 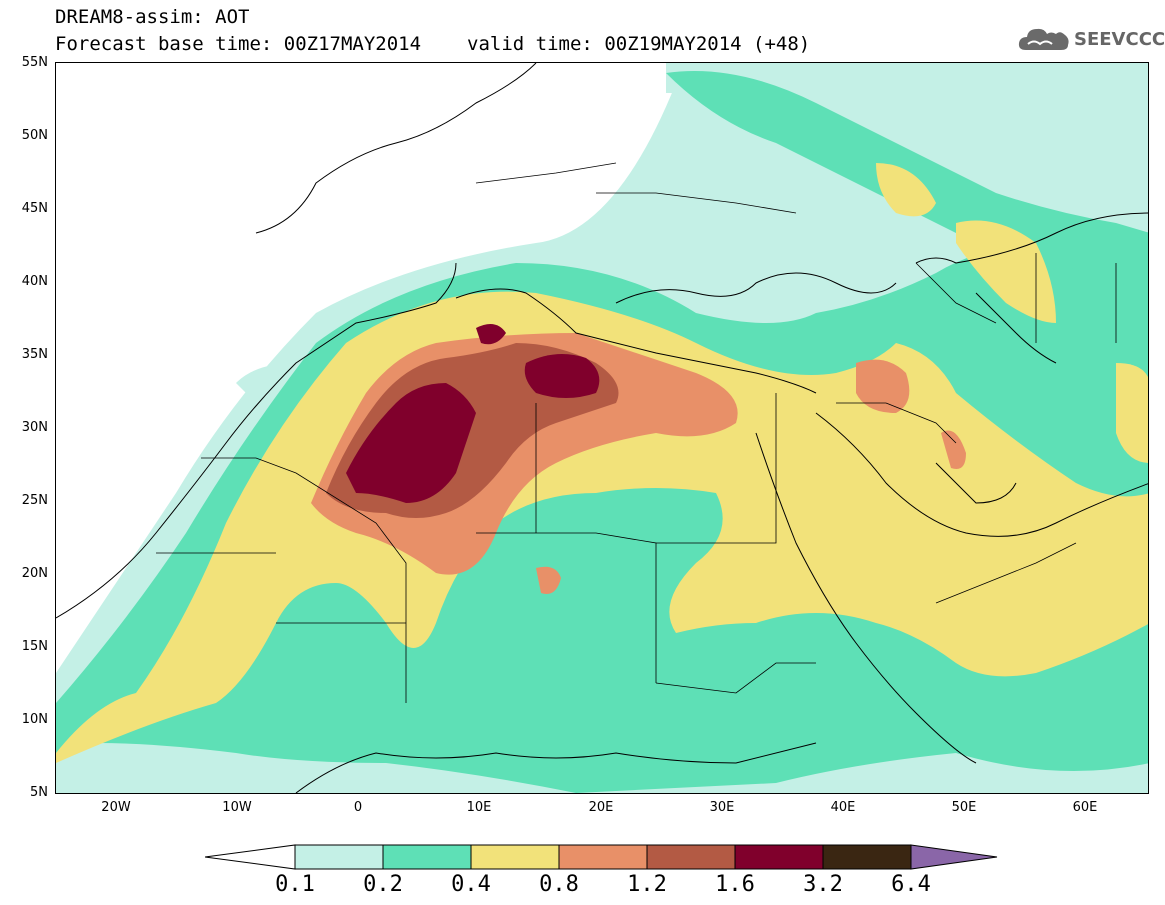 I want to click on colorbar-swatch-1.2, so click(x=691, y=857).